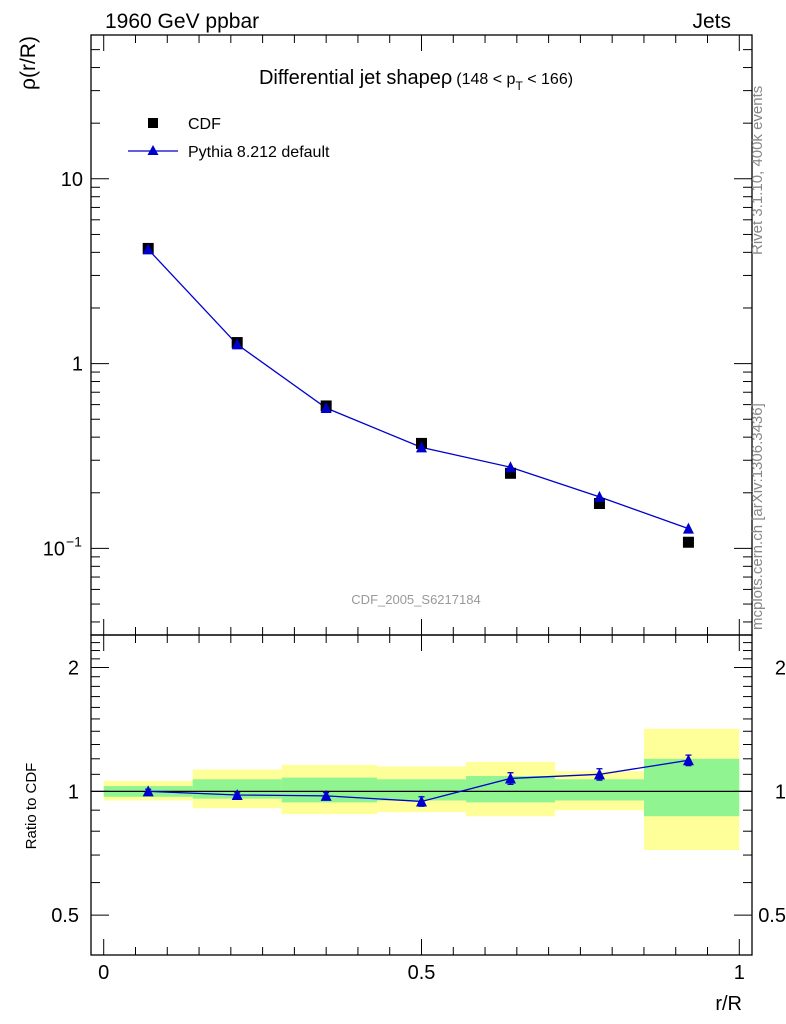 The width and height of the screenshot is (786, 1024). Describe the element at coordinates (728, 1004) in the screenshot. I see `x-axis-label: r/R` at that location.